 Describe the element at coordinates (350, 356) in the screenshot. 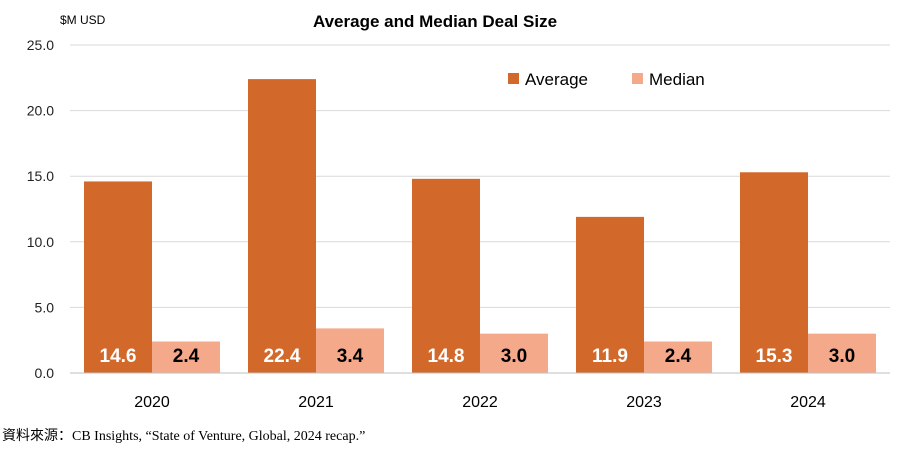

I see `data-label-median-2021: 3.4` at that location.